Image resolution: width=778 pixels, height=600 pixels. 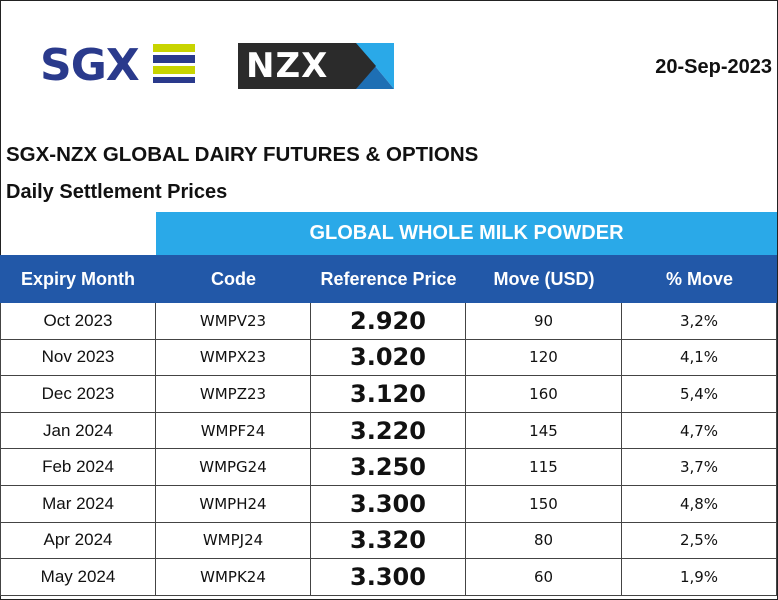 I want to click on report-date: 20-Sep-2023, so click(x=713, y=67).